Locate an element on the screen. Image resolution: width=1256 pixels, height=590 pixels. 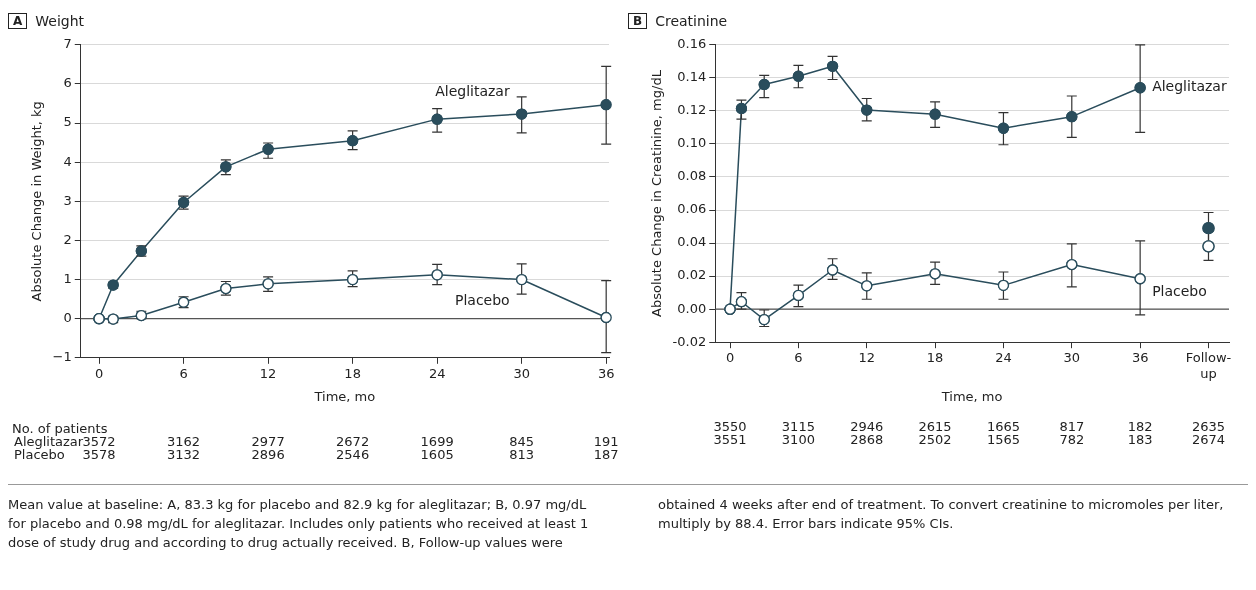
text: 817 is located at coordinates (1072, 426).